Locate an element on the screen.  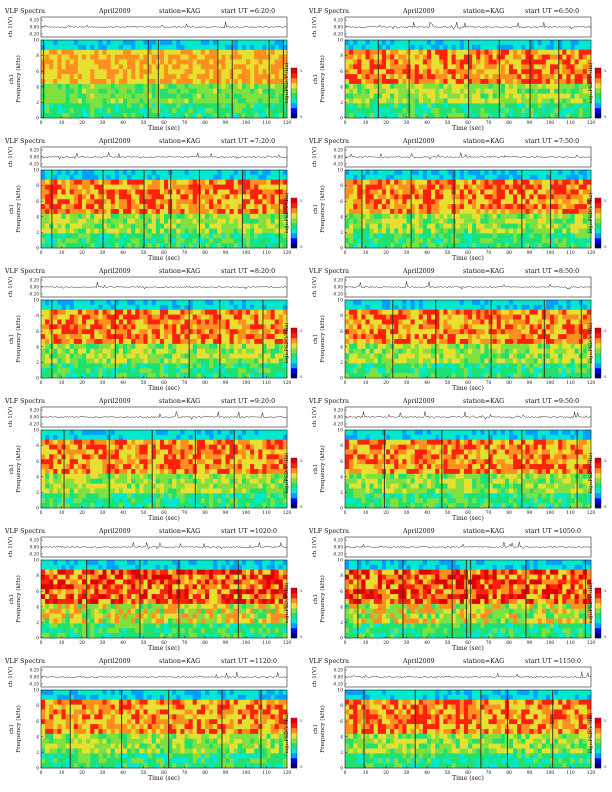
freq-tick-label: 10 is located at coordinates (340, 41).